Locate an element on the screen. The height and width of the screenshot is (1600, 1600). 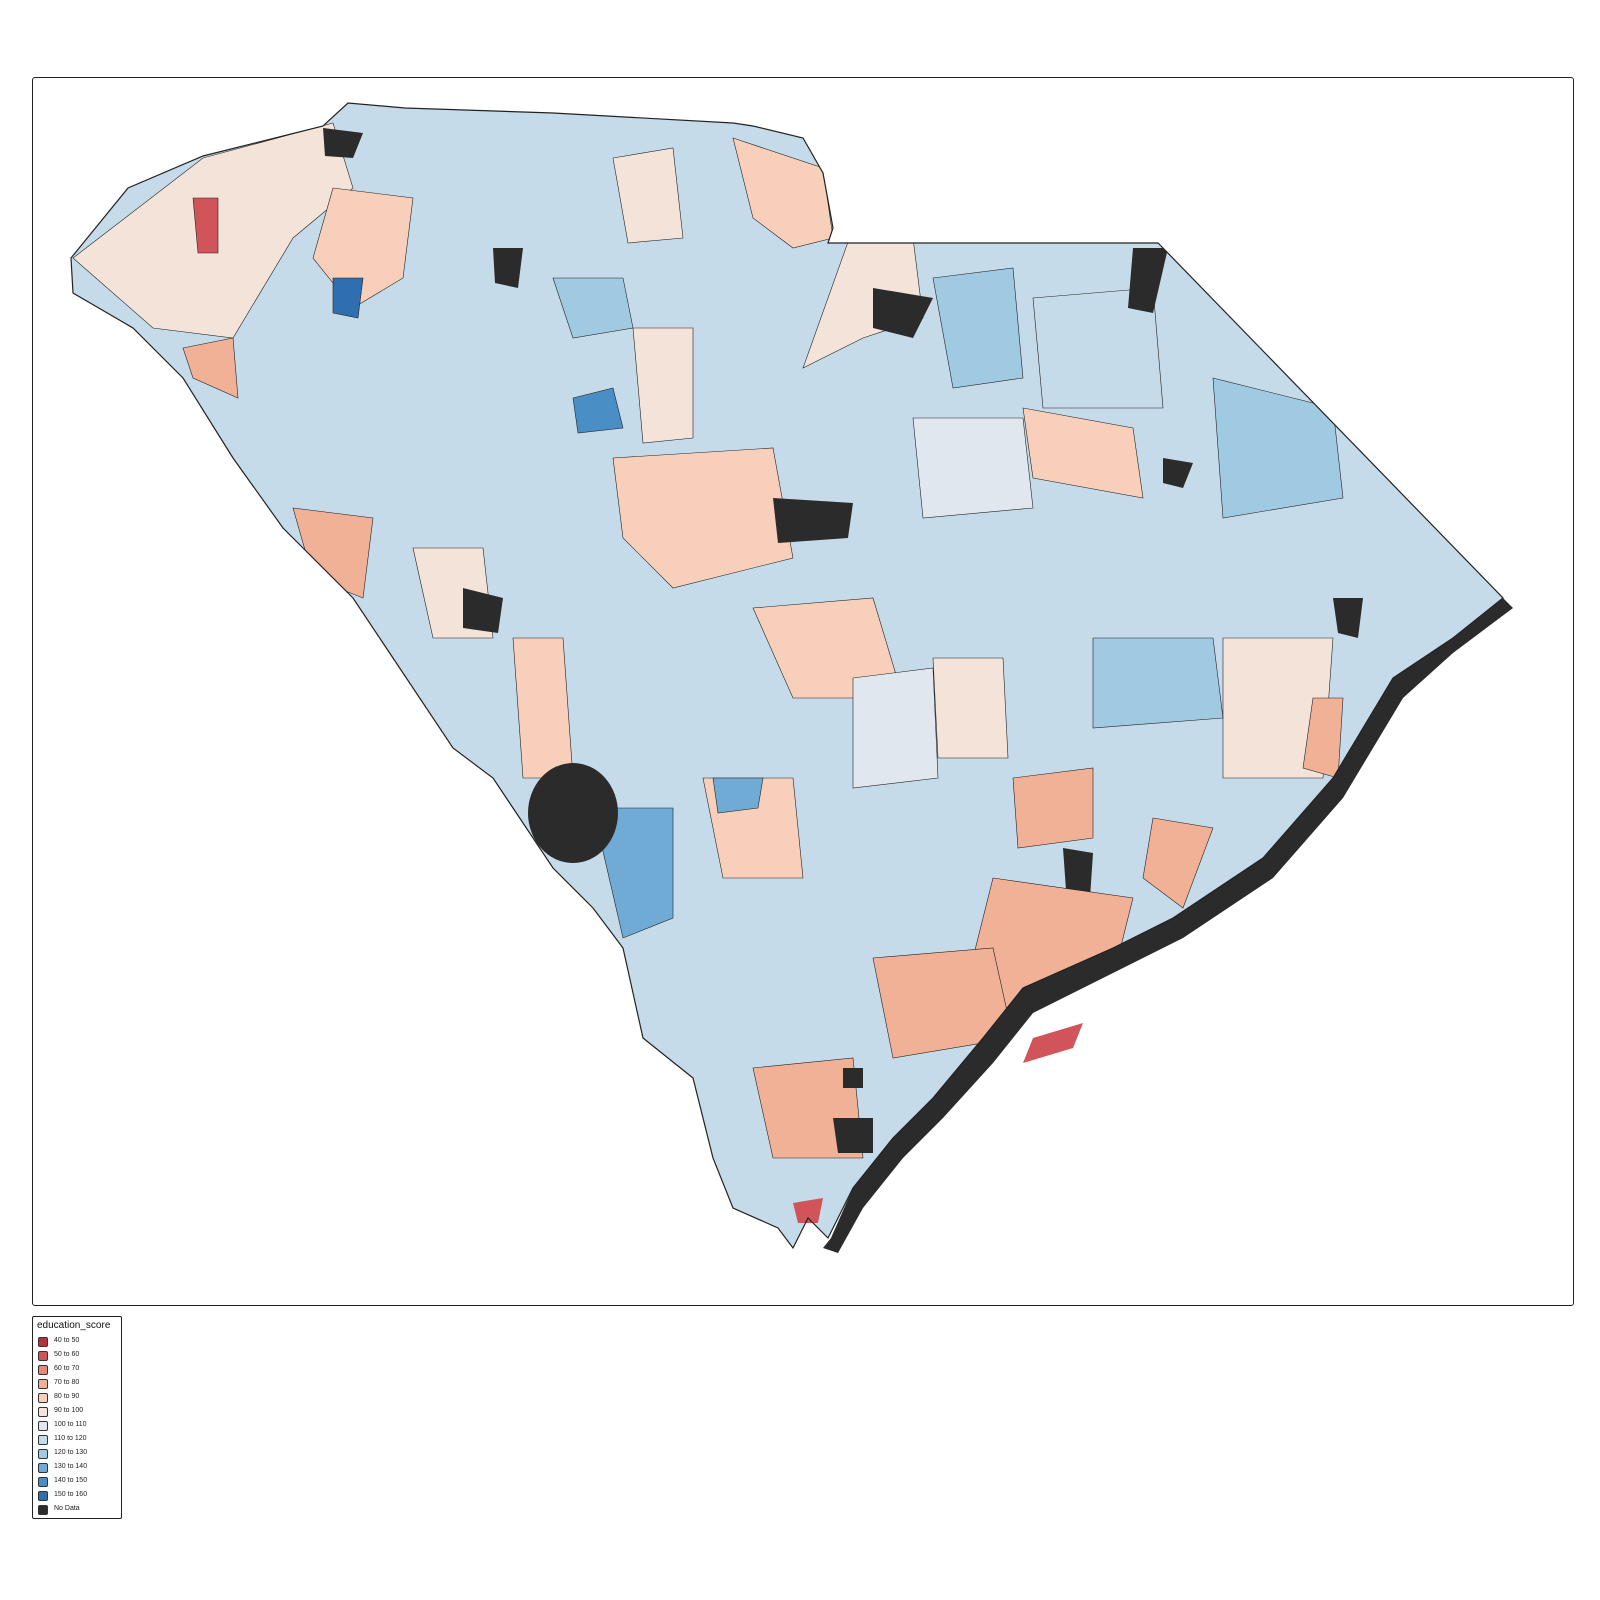
reservoir-no-data is located at coordinates (573, 813).